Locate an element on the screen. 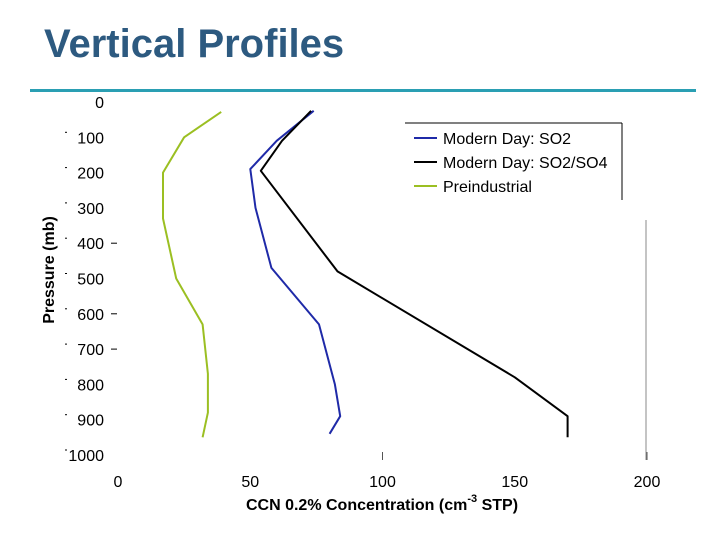 The height and width of the screenshot is (540, 720). legend-label-2: Modern Day: SO2/SO4 is located at coordinates (525, 163).